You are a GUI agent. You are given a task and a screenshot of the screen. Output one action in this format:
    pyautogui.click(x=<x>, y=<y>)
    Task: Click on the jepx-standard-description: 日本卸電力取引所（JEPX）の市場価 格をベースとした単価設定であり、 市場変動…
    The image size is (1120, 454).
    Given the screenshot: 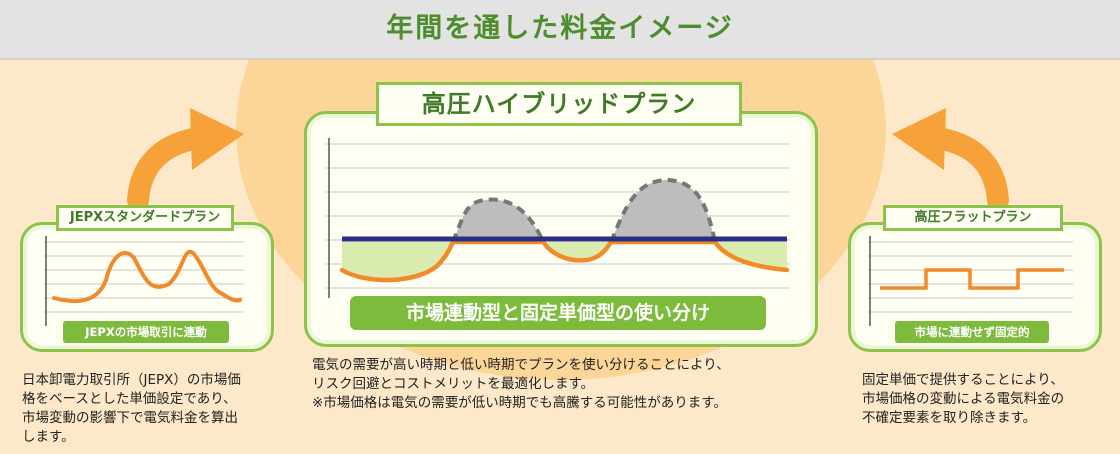 What is the action you would take?
    pyautogui.click(x=152, y=409)
    